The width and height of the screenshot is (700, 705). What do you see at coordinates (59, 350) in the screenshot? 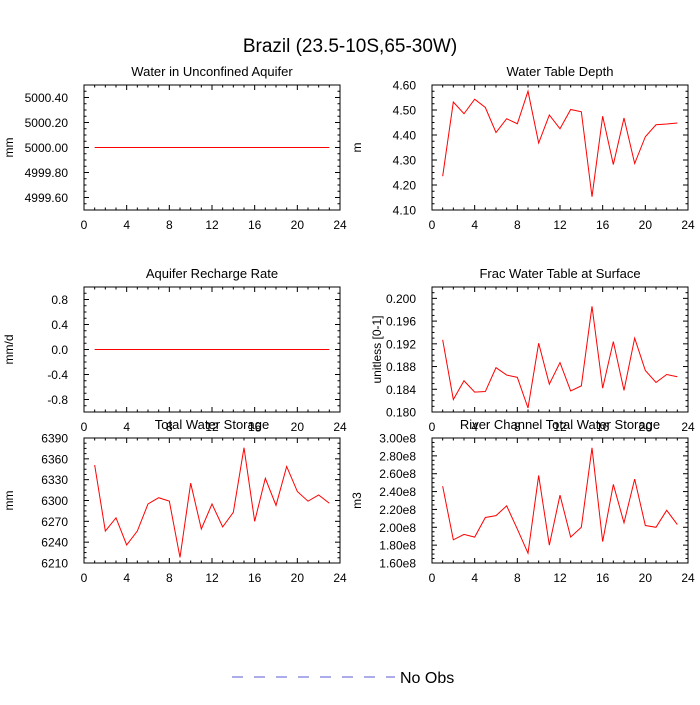
I see `y-tick-label: 0.0` at bounding box center [59, 350].